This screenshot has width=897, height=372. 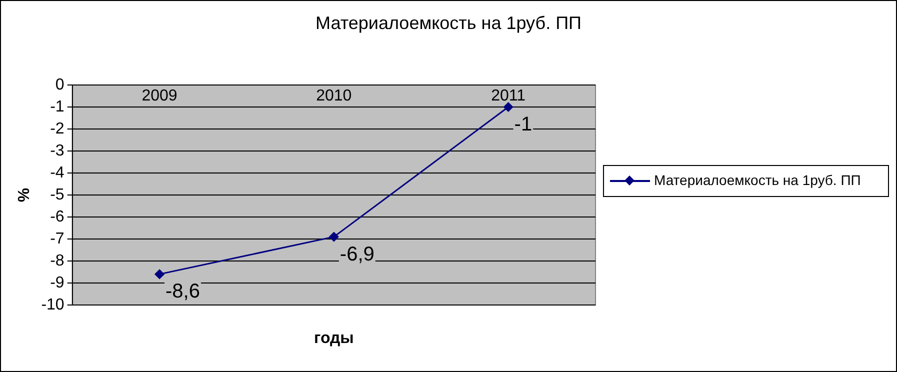 I want to click on x-axis-title: годы, so click(x=334, y=338).